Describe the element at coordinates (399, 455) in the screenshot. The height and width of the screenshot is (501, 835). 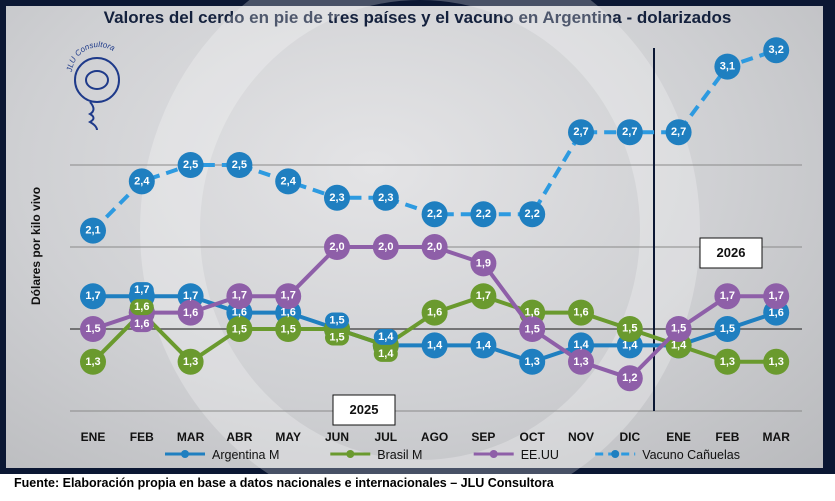
I see `svg-text: Brasil M` at that location.